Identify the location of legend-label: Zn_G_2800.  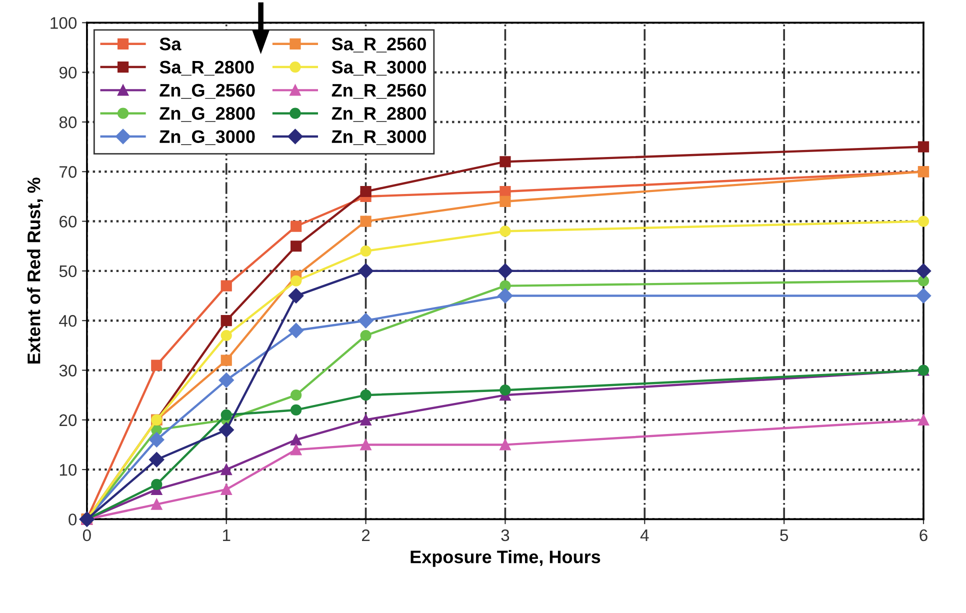
(207, 114).